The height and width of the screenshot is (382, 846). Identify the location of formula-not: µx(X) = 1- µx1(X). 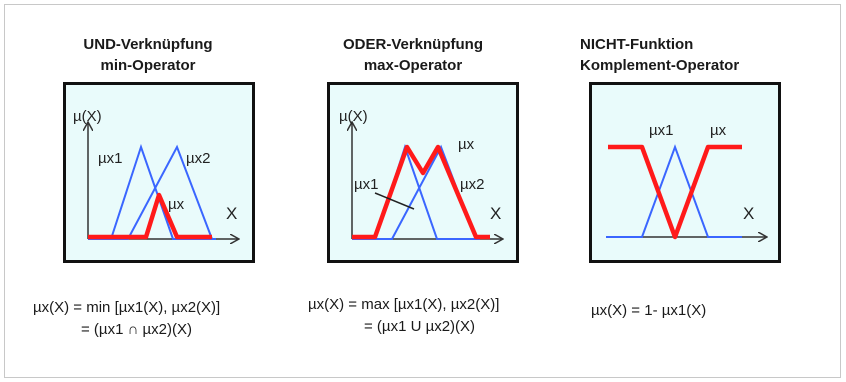
(701, 311).